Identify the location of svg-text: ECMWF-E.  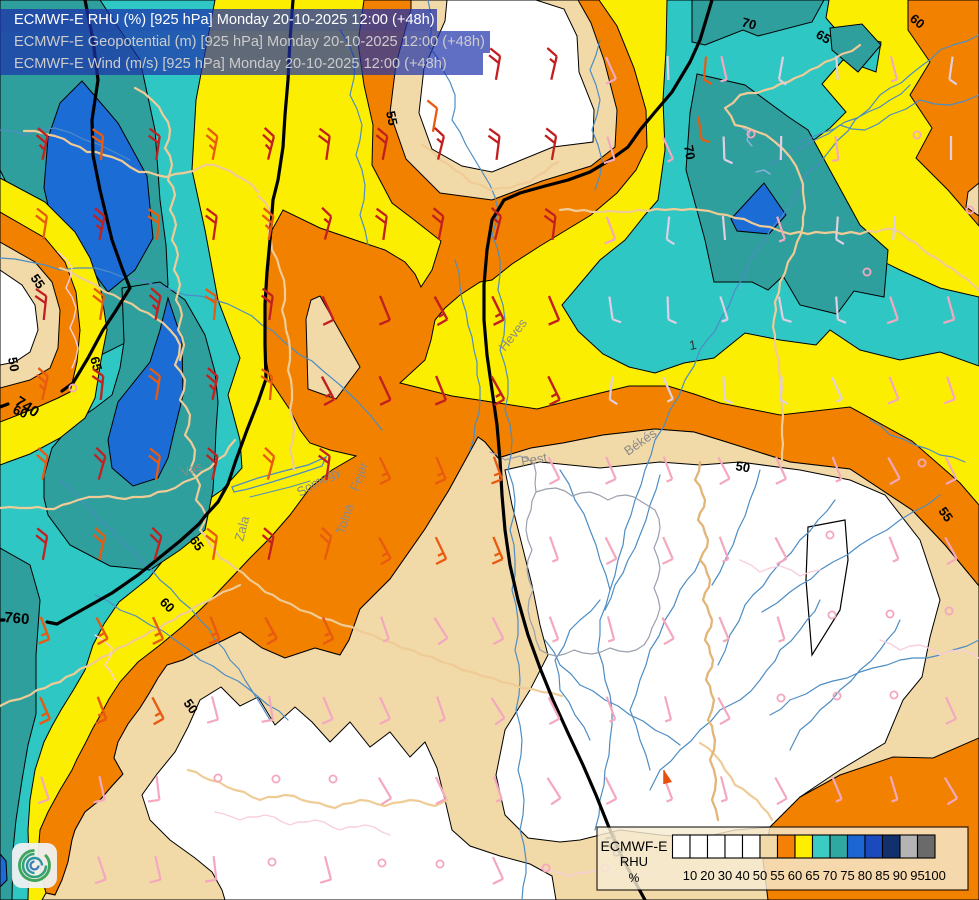
(634, 846).